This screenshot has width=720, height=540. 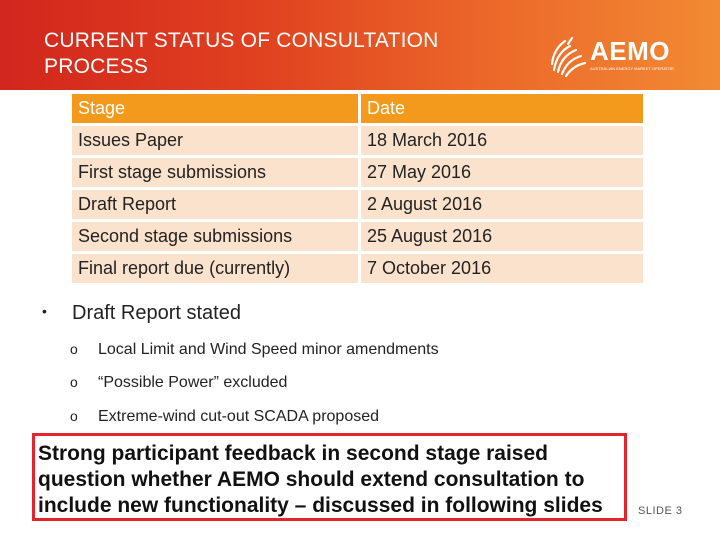 I want to click on date-cell: 2 August 2016, so click(x=502, y=206).